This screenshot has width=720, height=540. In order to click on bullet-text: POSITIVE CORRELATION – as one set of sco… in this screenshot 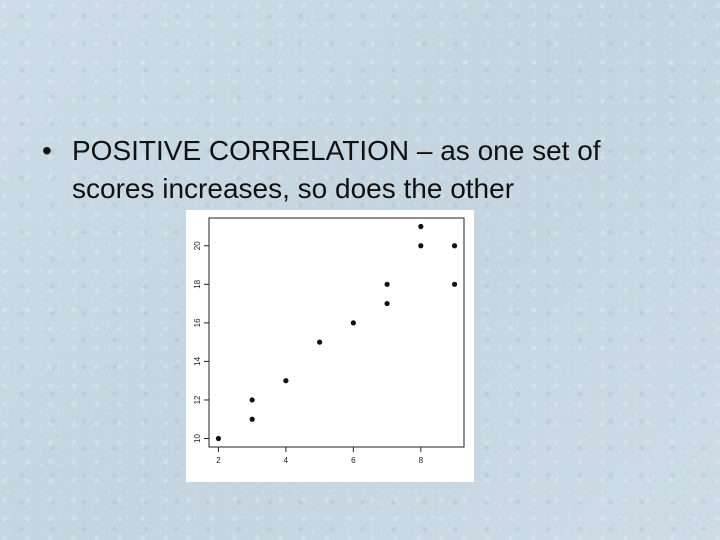, I will do `click(336, 169)`.